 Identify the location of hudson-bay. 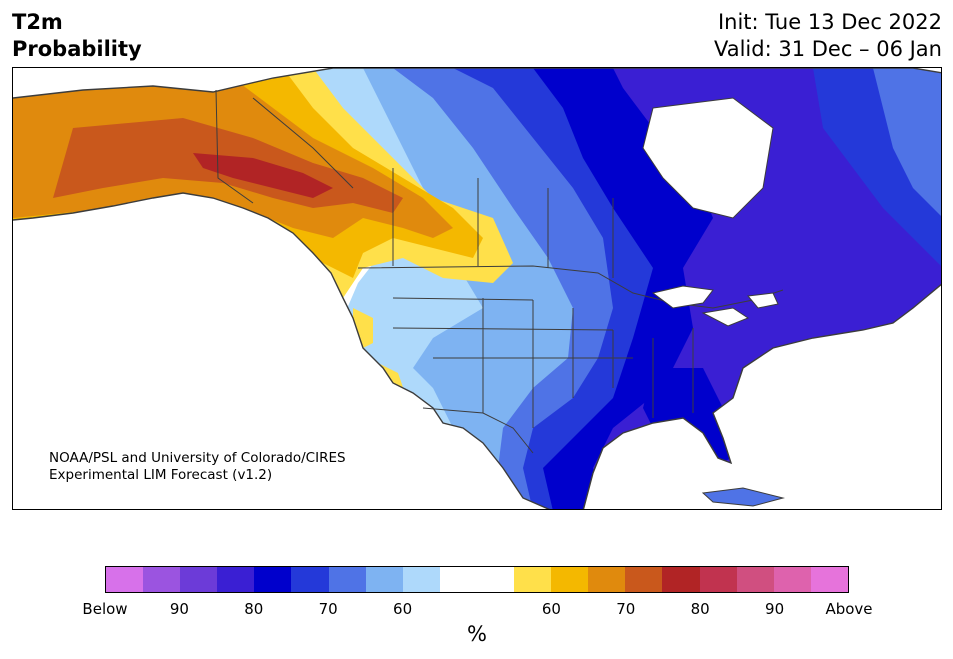
(708, 158).